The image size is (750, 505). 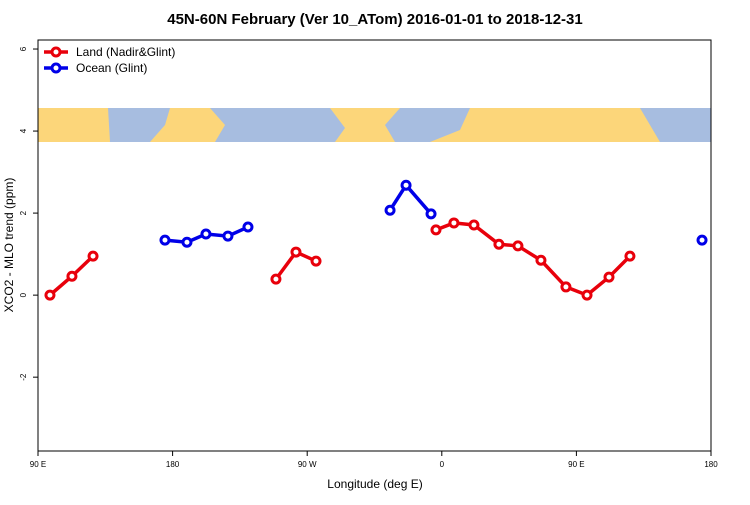 I want to click on y-tick-label: 4, so click(x=23, y=130).